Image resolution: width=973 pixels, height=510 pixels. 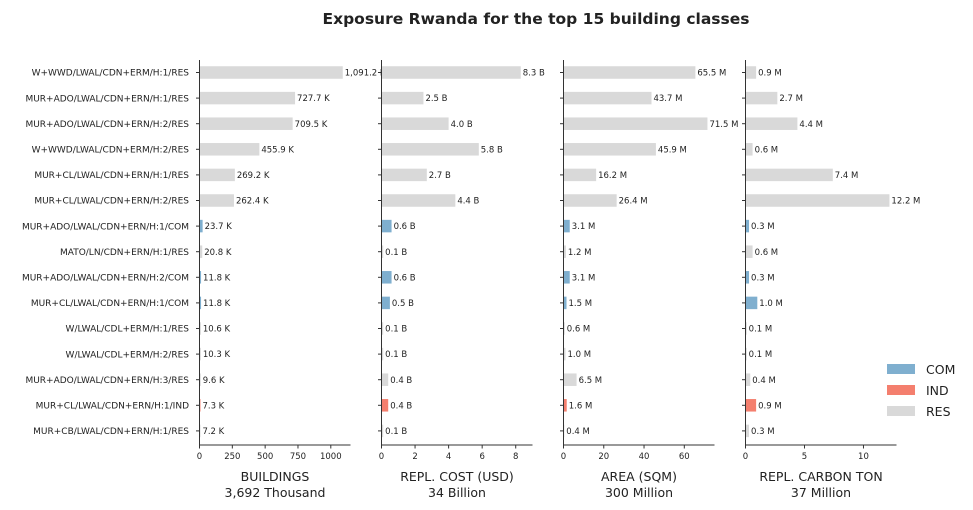 I want to click on data-label: 1.5 M, so click(x=581, y=304).